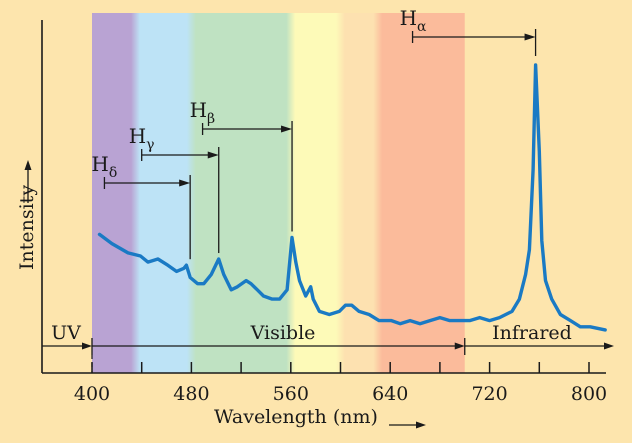 This screenshot has height=443, width=632. Describe the element at coordinates (142, 138) in the screenshot. I see `annotation-label: Hγ` at that location.